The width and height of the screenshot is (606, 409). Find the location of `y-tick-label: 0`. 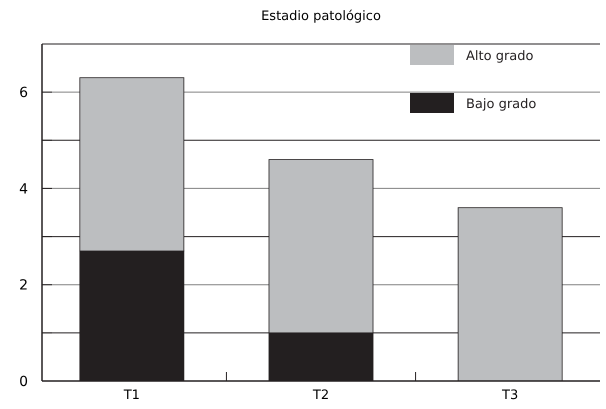

y-tick-label: 0 is located at coordinates (23, 382).